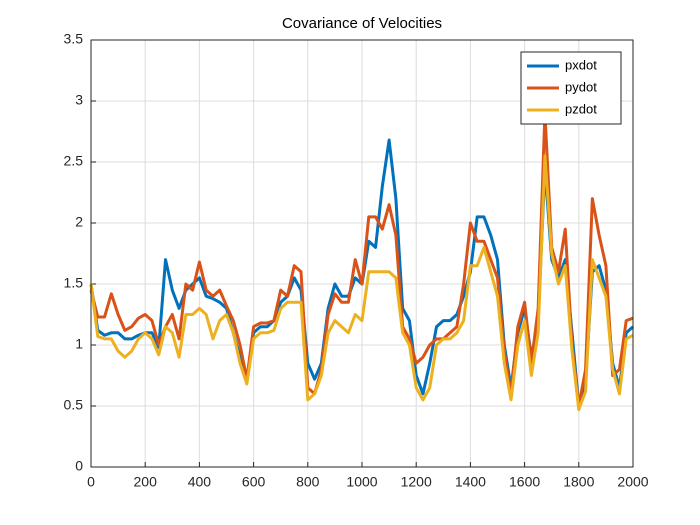  I want to click on x-tick-label: 800, so click(308, 482).